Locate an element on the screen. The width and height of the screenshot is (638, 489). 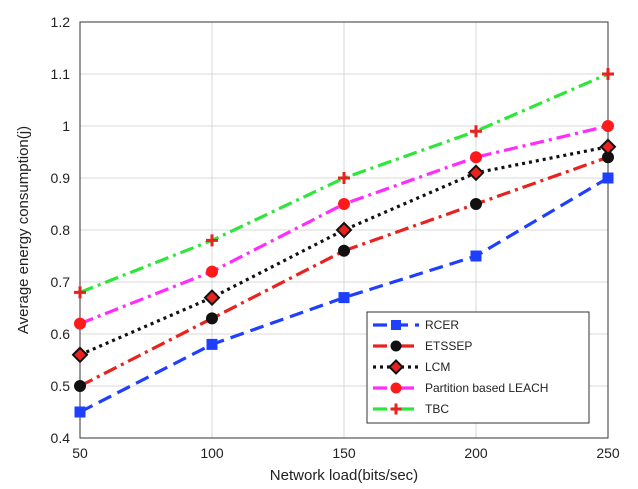
y-tick-label: 1.1 is located at coordinates (61, 74).